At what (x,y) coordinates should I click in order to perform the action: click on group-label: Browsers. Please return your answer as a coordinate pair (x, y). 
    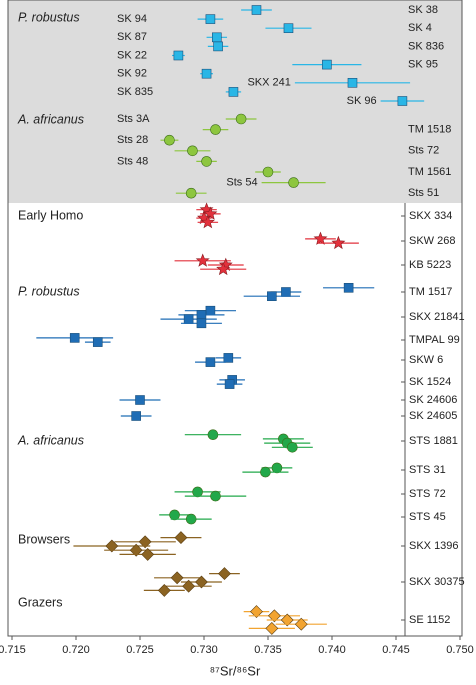
    Looking at the image, I should click on (44, 539).